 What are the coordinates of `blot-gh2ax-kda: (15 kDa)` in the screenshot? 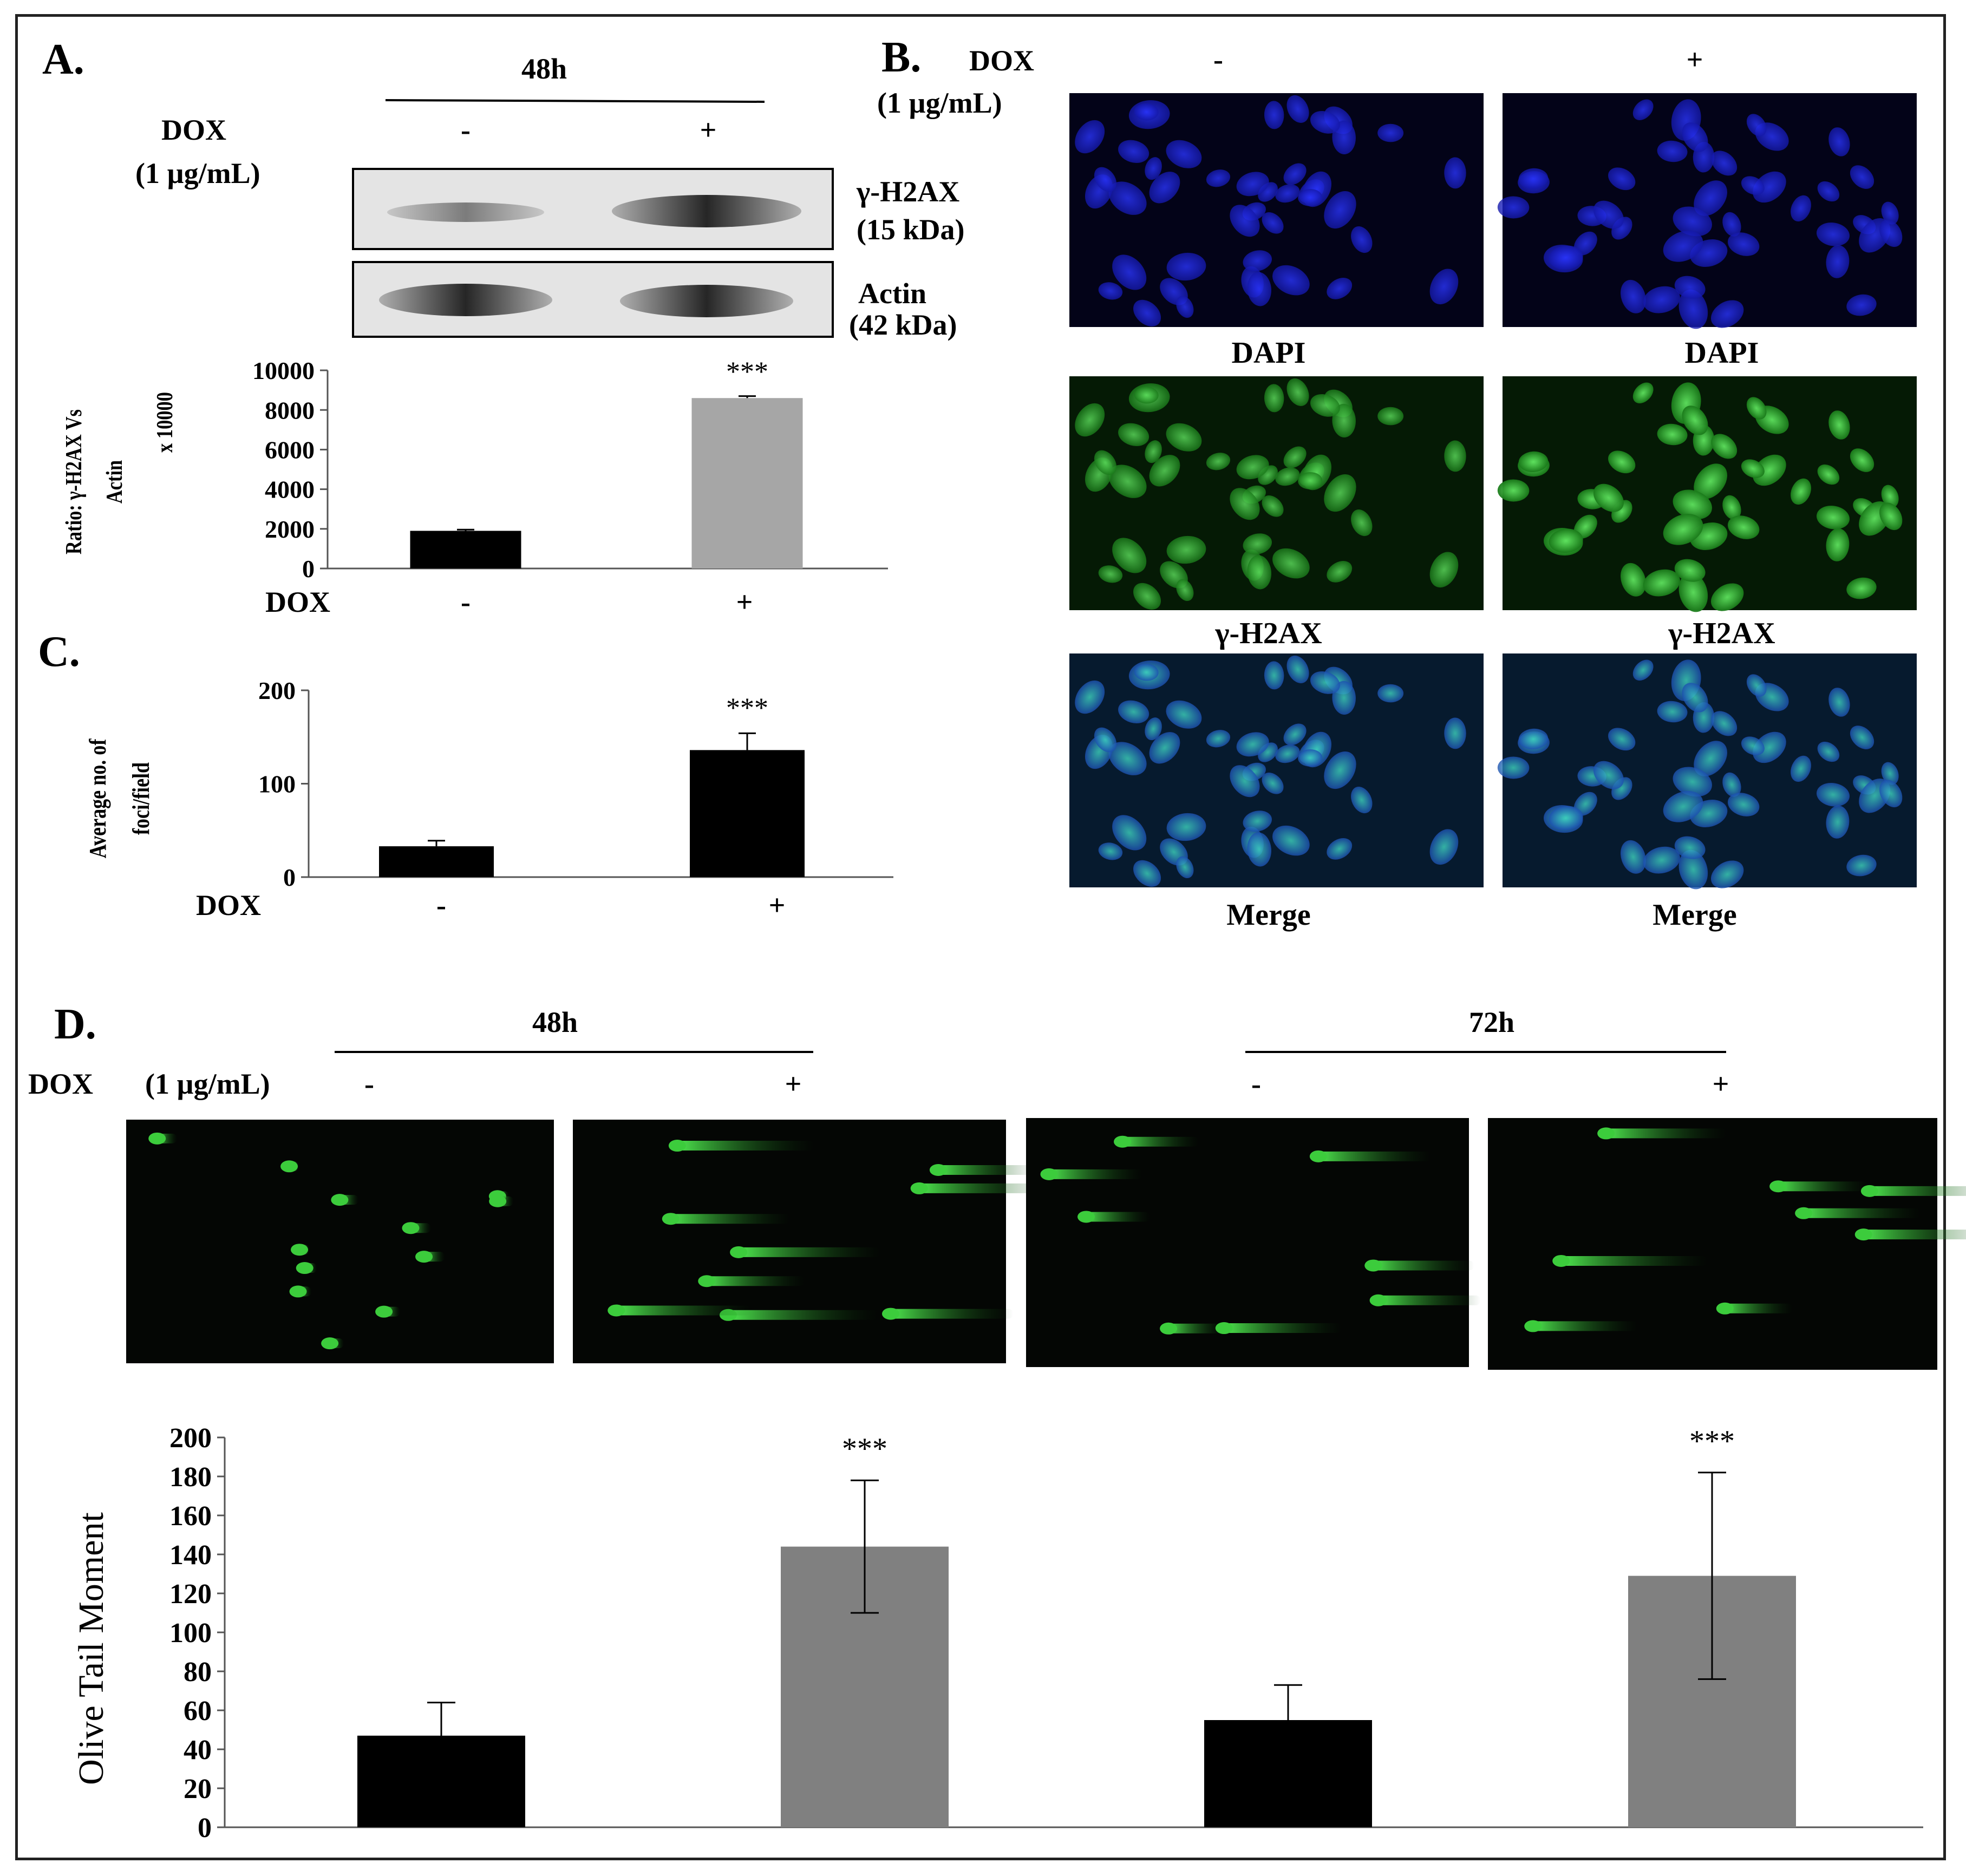 It's located at (911, 229).